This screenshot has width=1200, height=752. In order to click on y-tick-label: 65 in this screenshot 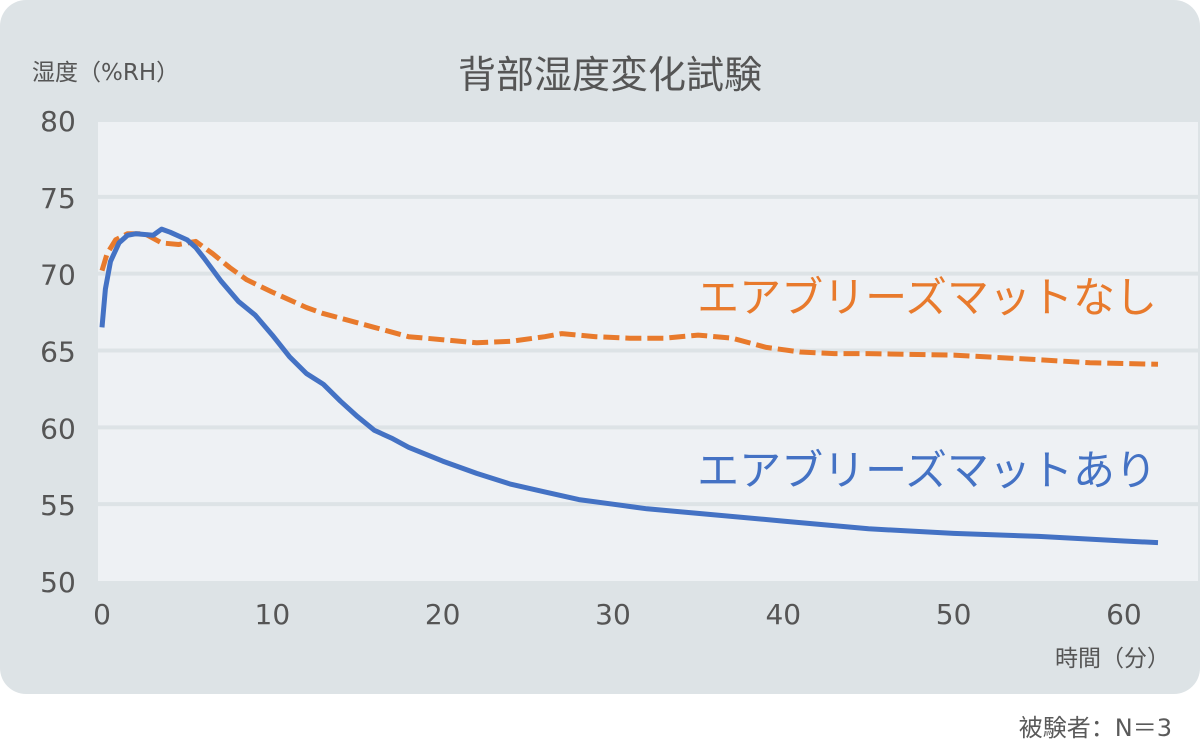, I will do `click(58, 352)`.